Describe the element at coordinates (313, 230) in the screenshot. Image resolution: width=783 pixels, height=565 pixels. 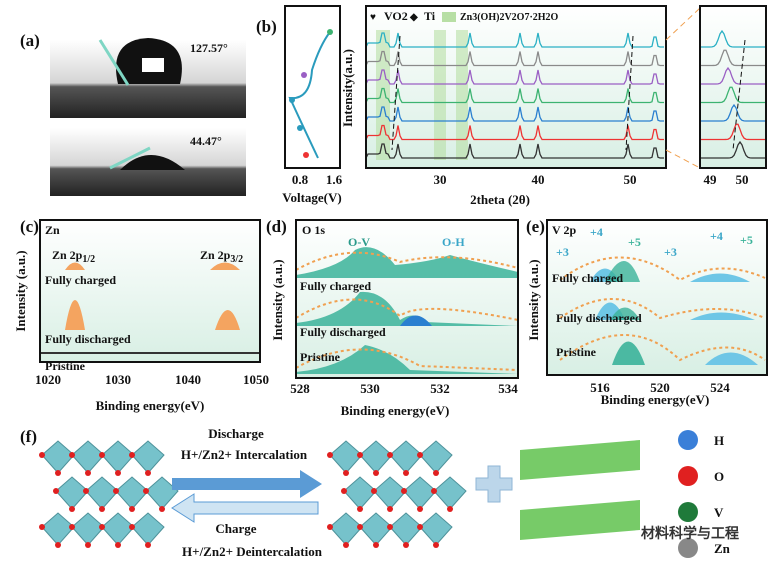
I see `element: O 1s` at that location.